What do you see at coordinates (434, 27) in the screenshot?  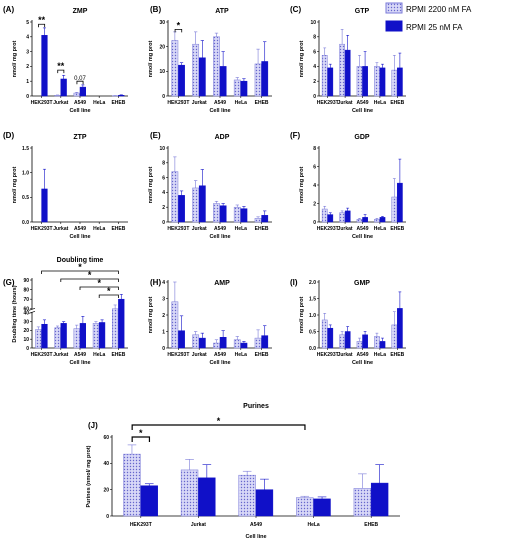 I see `legend-label: RPMI 25 nM FA` at bounding box center [434, 27].